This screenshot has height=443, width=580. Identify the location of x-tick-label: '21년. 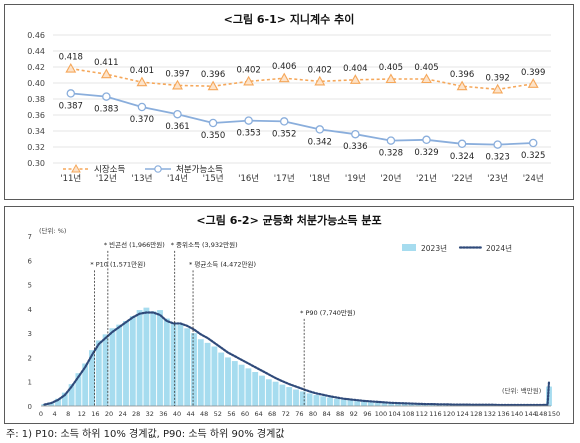
(426, 178).